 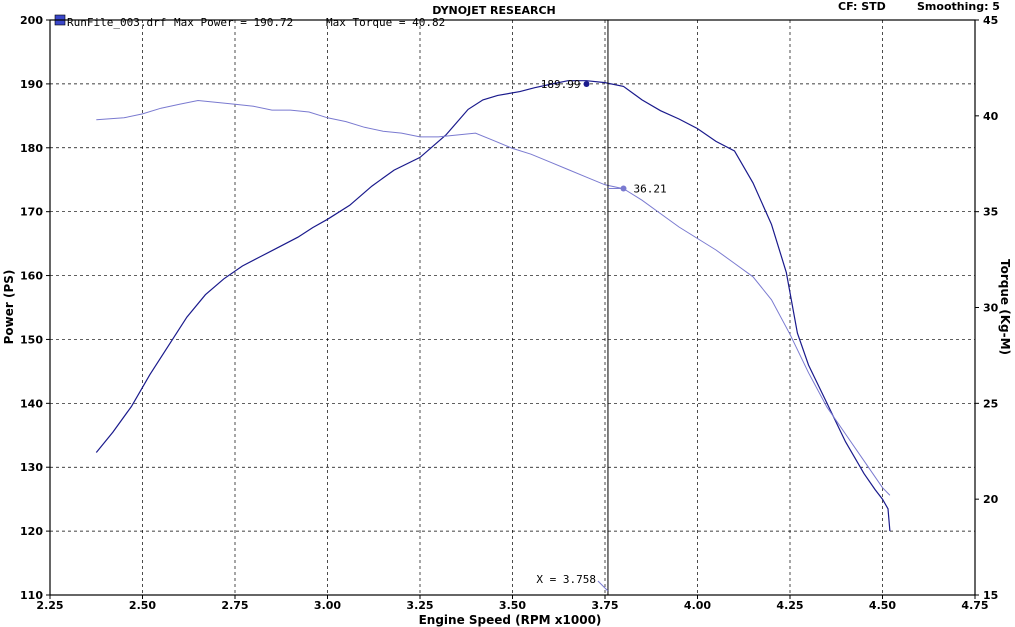 What do you see at coordinates (9, 307) in the screenshot?
I see `y-axis-title: Power (PS)` at bounding box center [9, 307].